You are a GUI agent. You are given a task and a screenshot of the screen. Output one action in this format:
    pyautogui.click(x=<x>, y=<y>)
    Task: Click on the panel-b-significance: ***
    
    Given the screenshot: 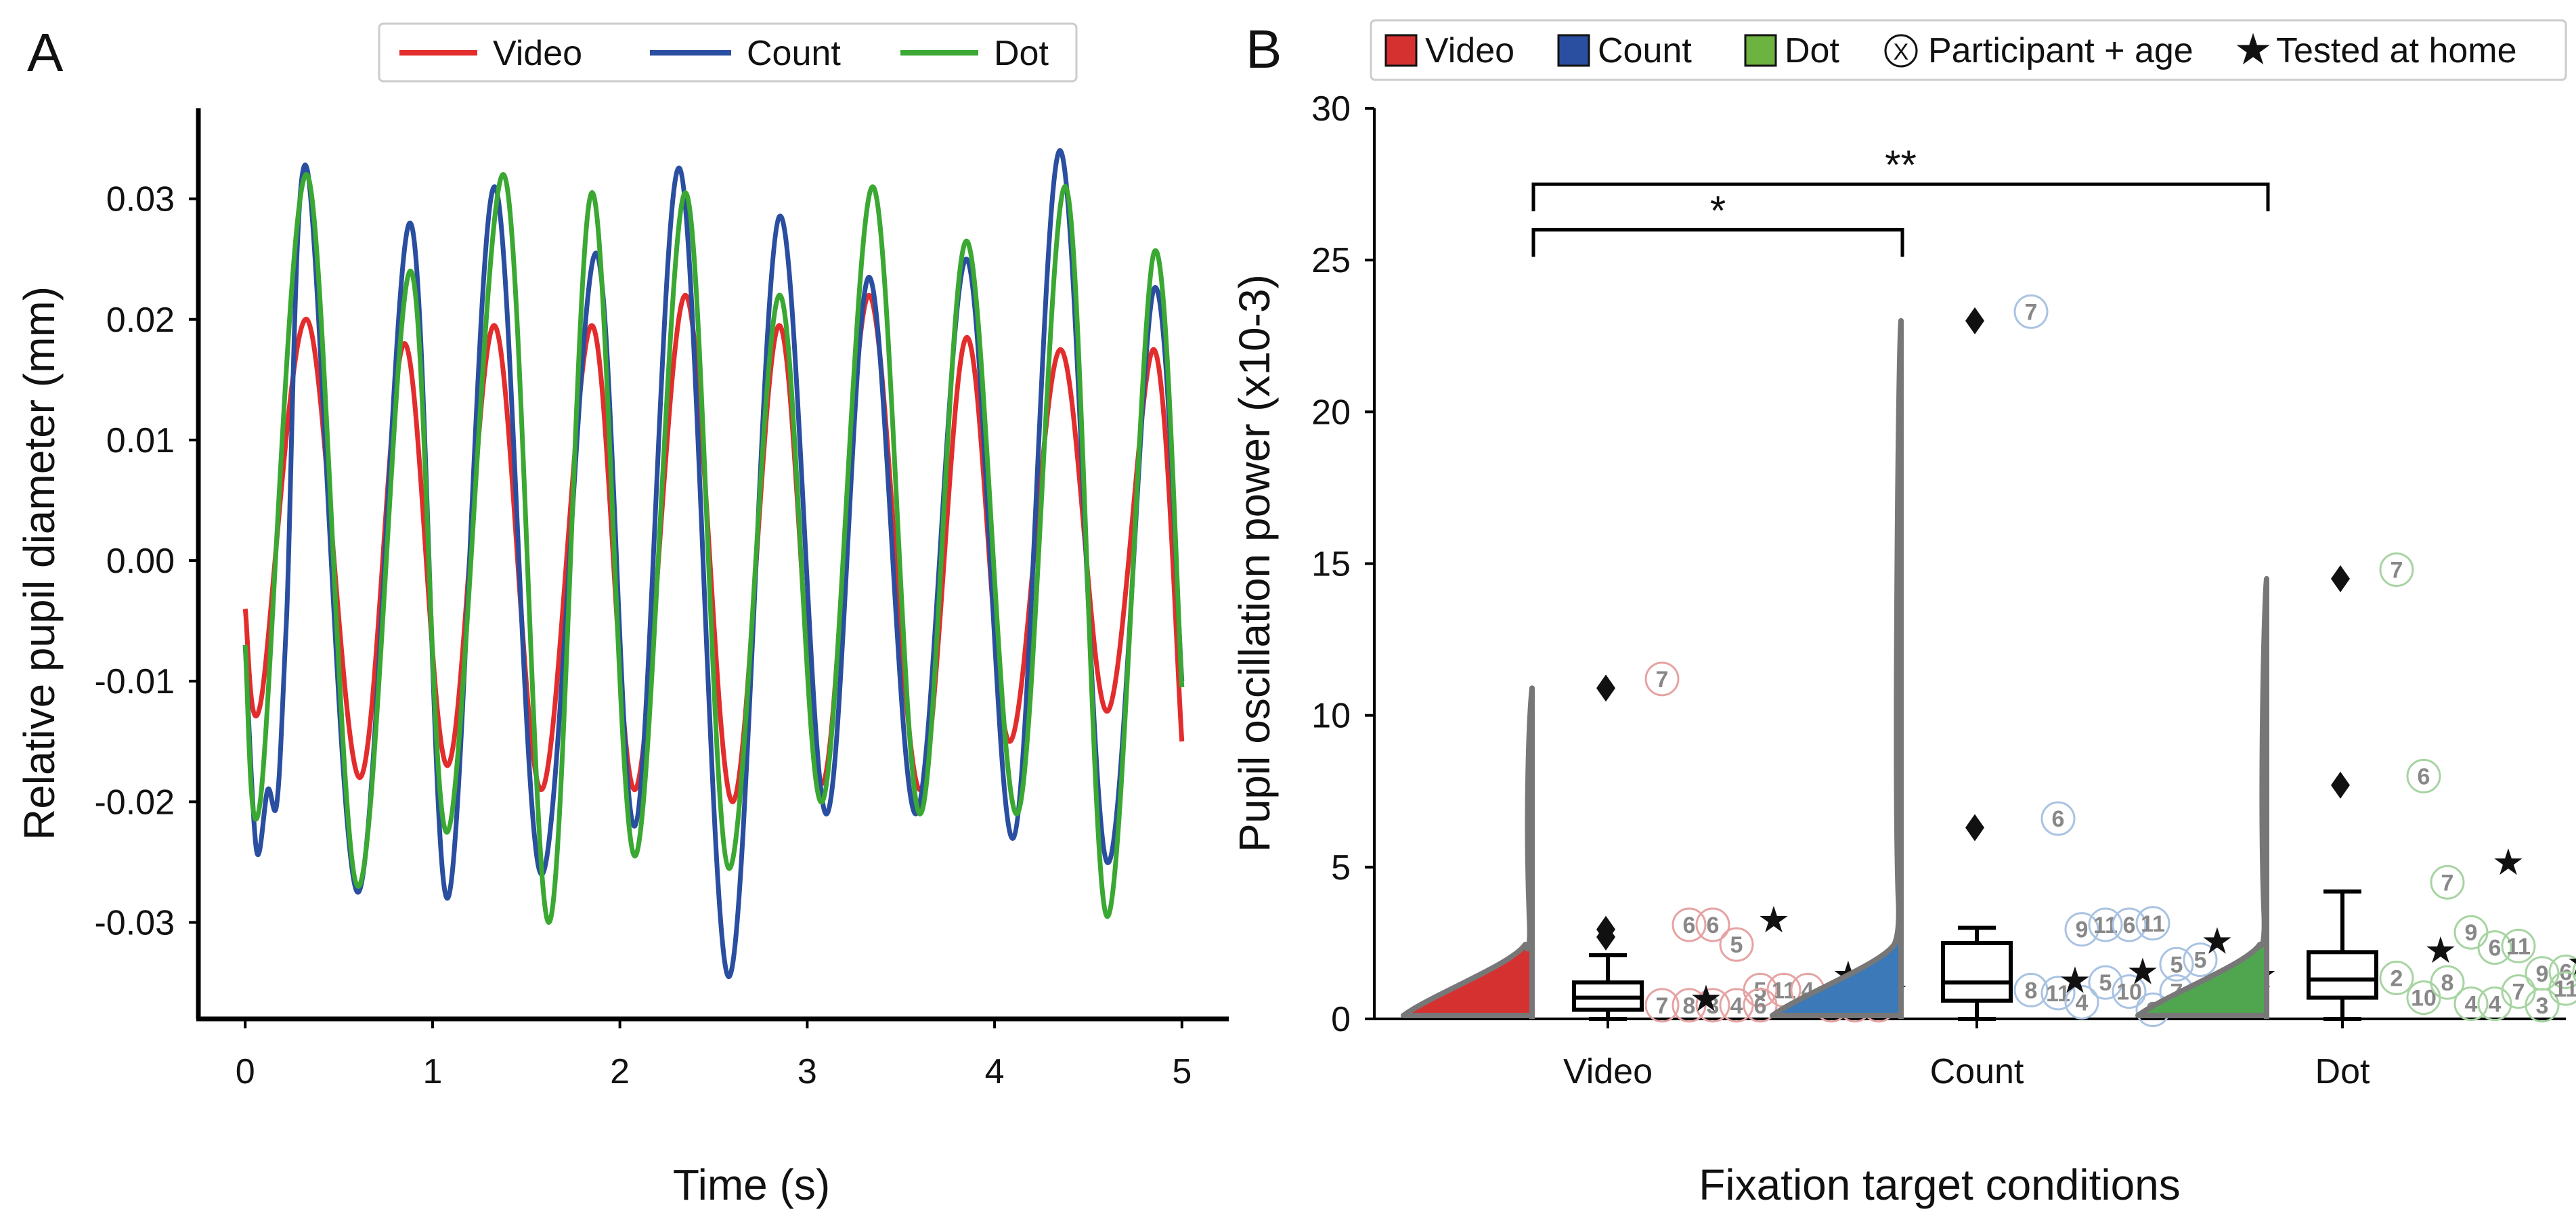 What is the action you would take?
    pyautogui.click(x=1900, y=200)
    